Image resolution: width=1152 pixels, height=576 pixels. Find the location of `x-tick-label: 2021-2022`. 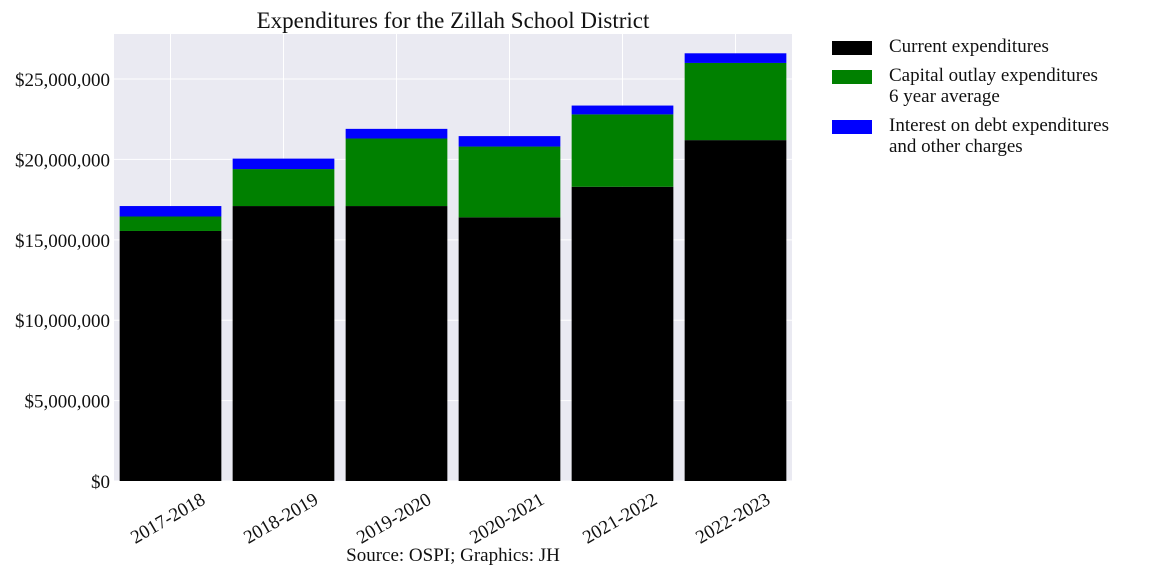

x-tick-label: 2021-2022 is located at coordinates (620, 518).